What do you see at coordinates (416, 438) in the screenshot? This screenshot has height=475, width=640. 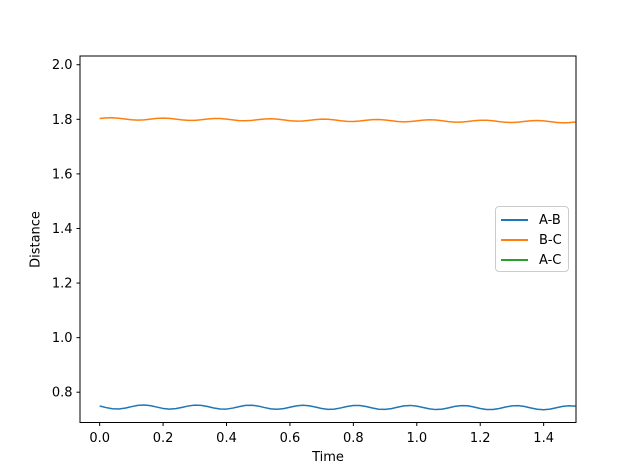 I see `x-tick-label: 1.0` at bounding box center [416, 438].